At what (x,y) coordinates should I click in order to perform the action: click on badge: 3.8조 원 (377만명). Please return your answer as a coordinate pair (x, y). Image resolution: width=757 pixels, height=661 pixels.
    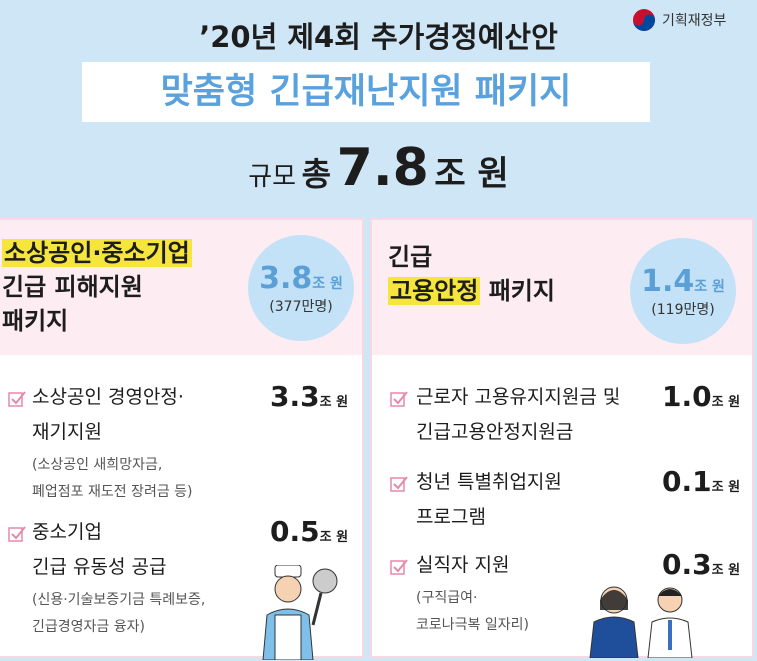
    Looking at the image, I should click on (301, 288).